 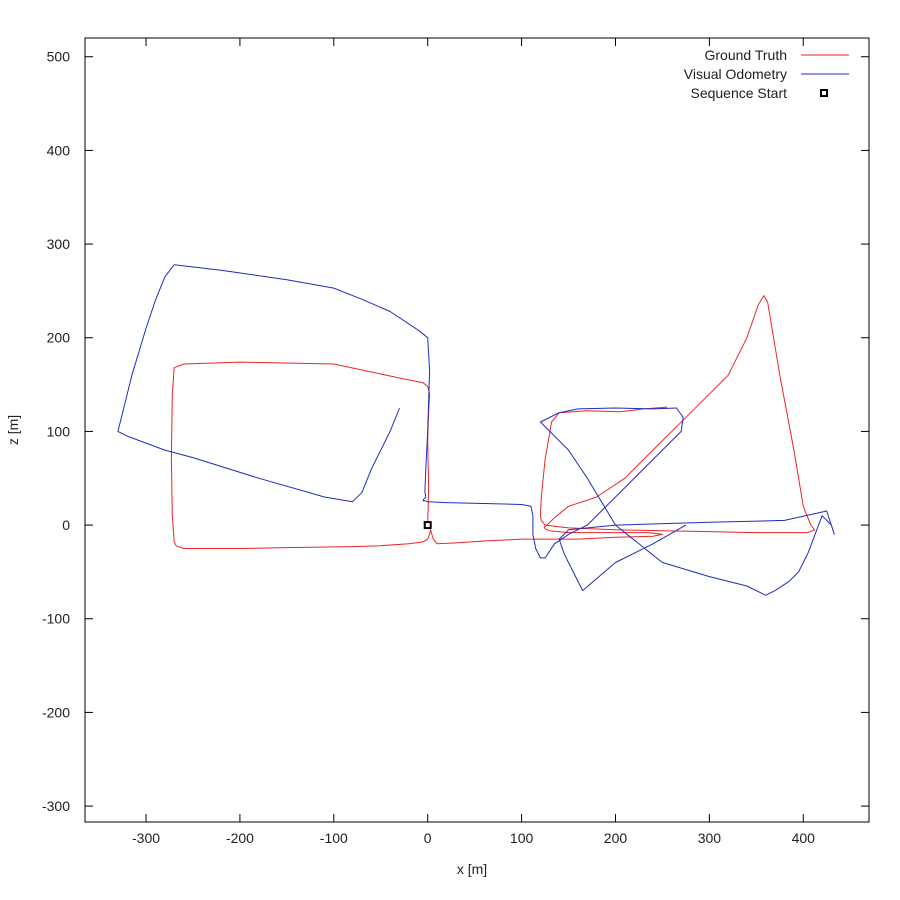 I want to click on y-tick-label: 300, so click(x=59, y=244).